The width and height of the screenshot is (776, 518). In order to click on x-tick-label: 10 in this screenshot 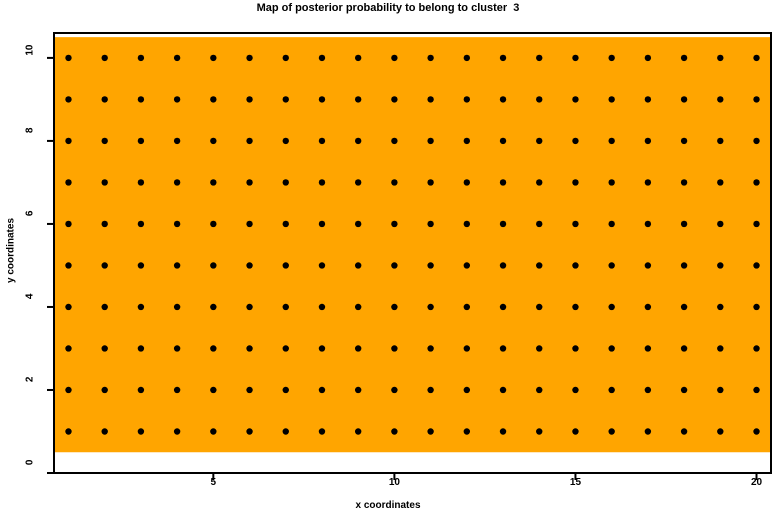, I will do `click(394, 482)`.